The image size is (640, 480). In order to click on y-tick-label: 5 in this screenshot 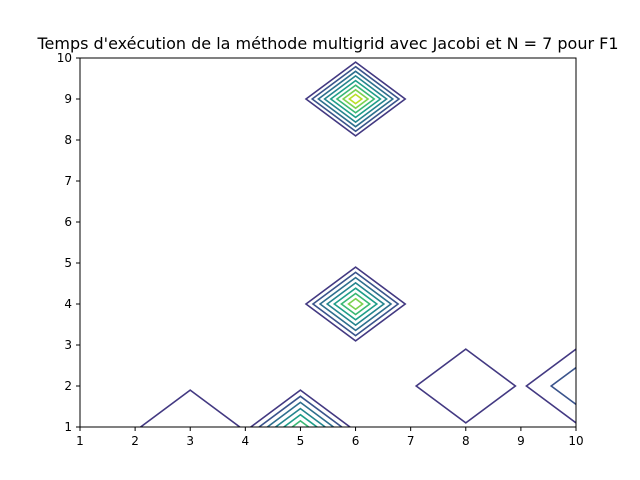, I will do `click(68, 263)`.